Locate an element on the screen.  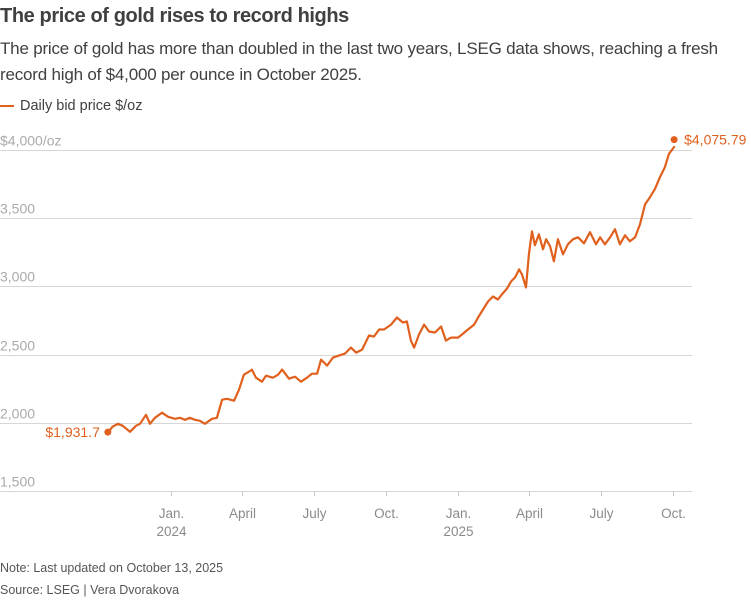
y-tick-label: 2,000 is located at coordinates (17, 414).